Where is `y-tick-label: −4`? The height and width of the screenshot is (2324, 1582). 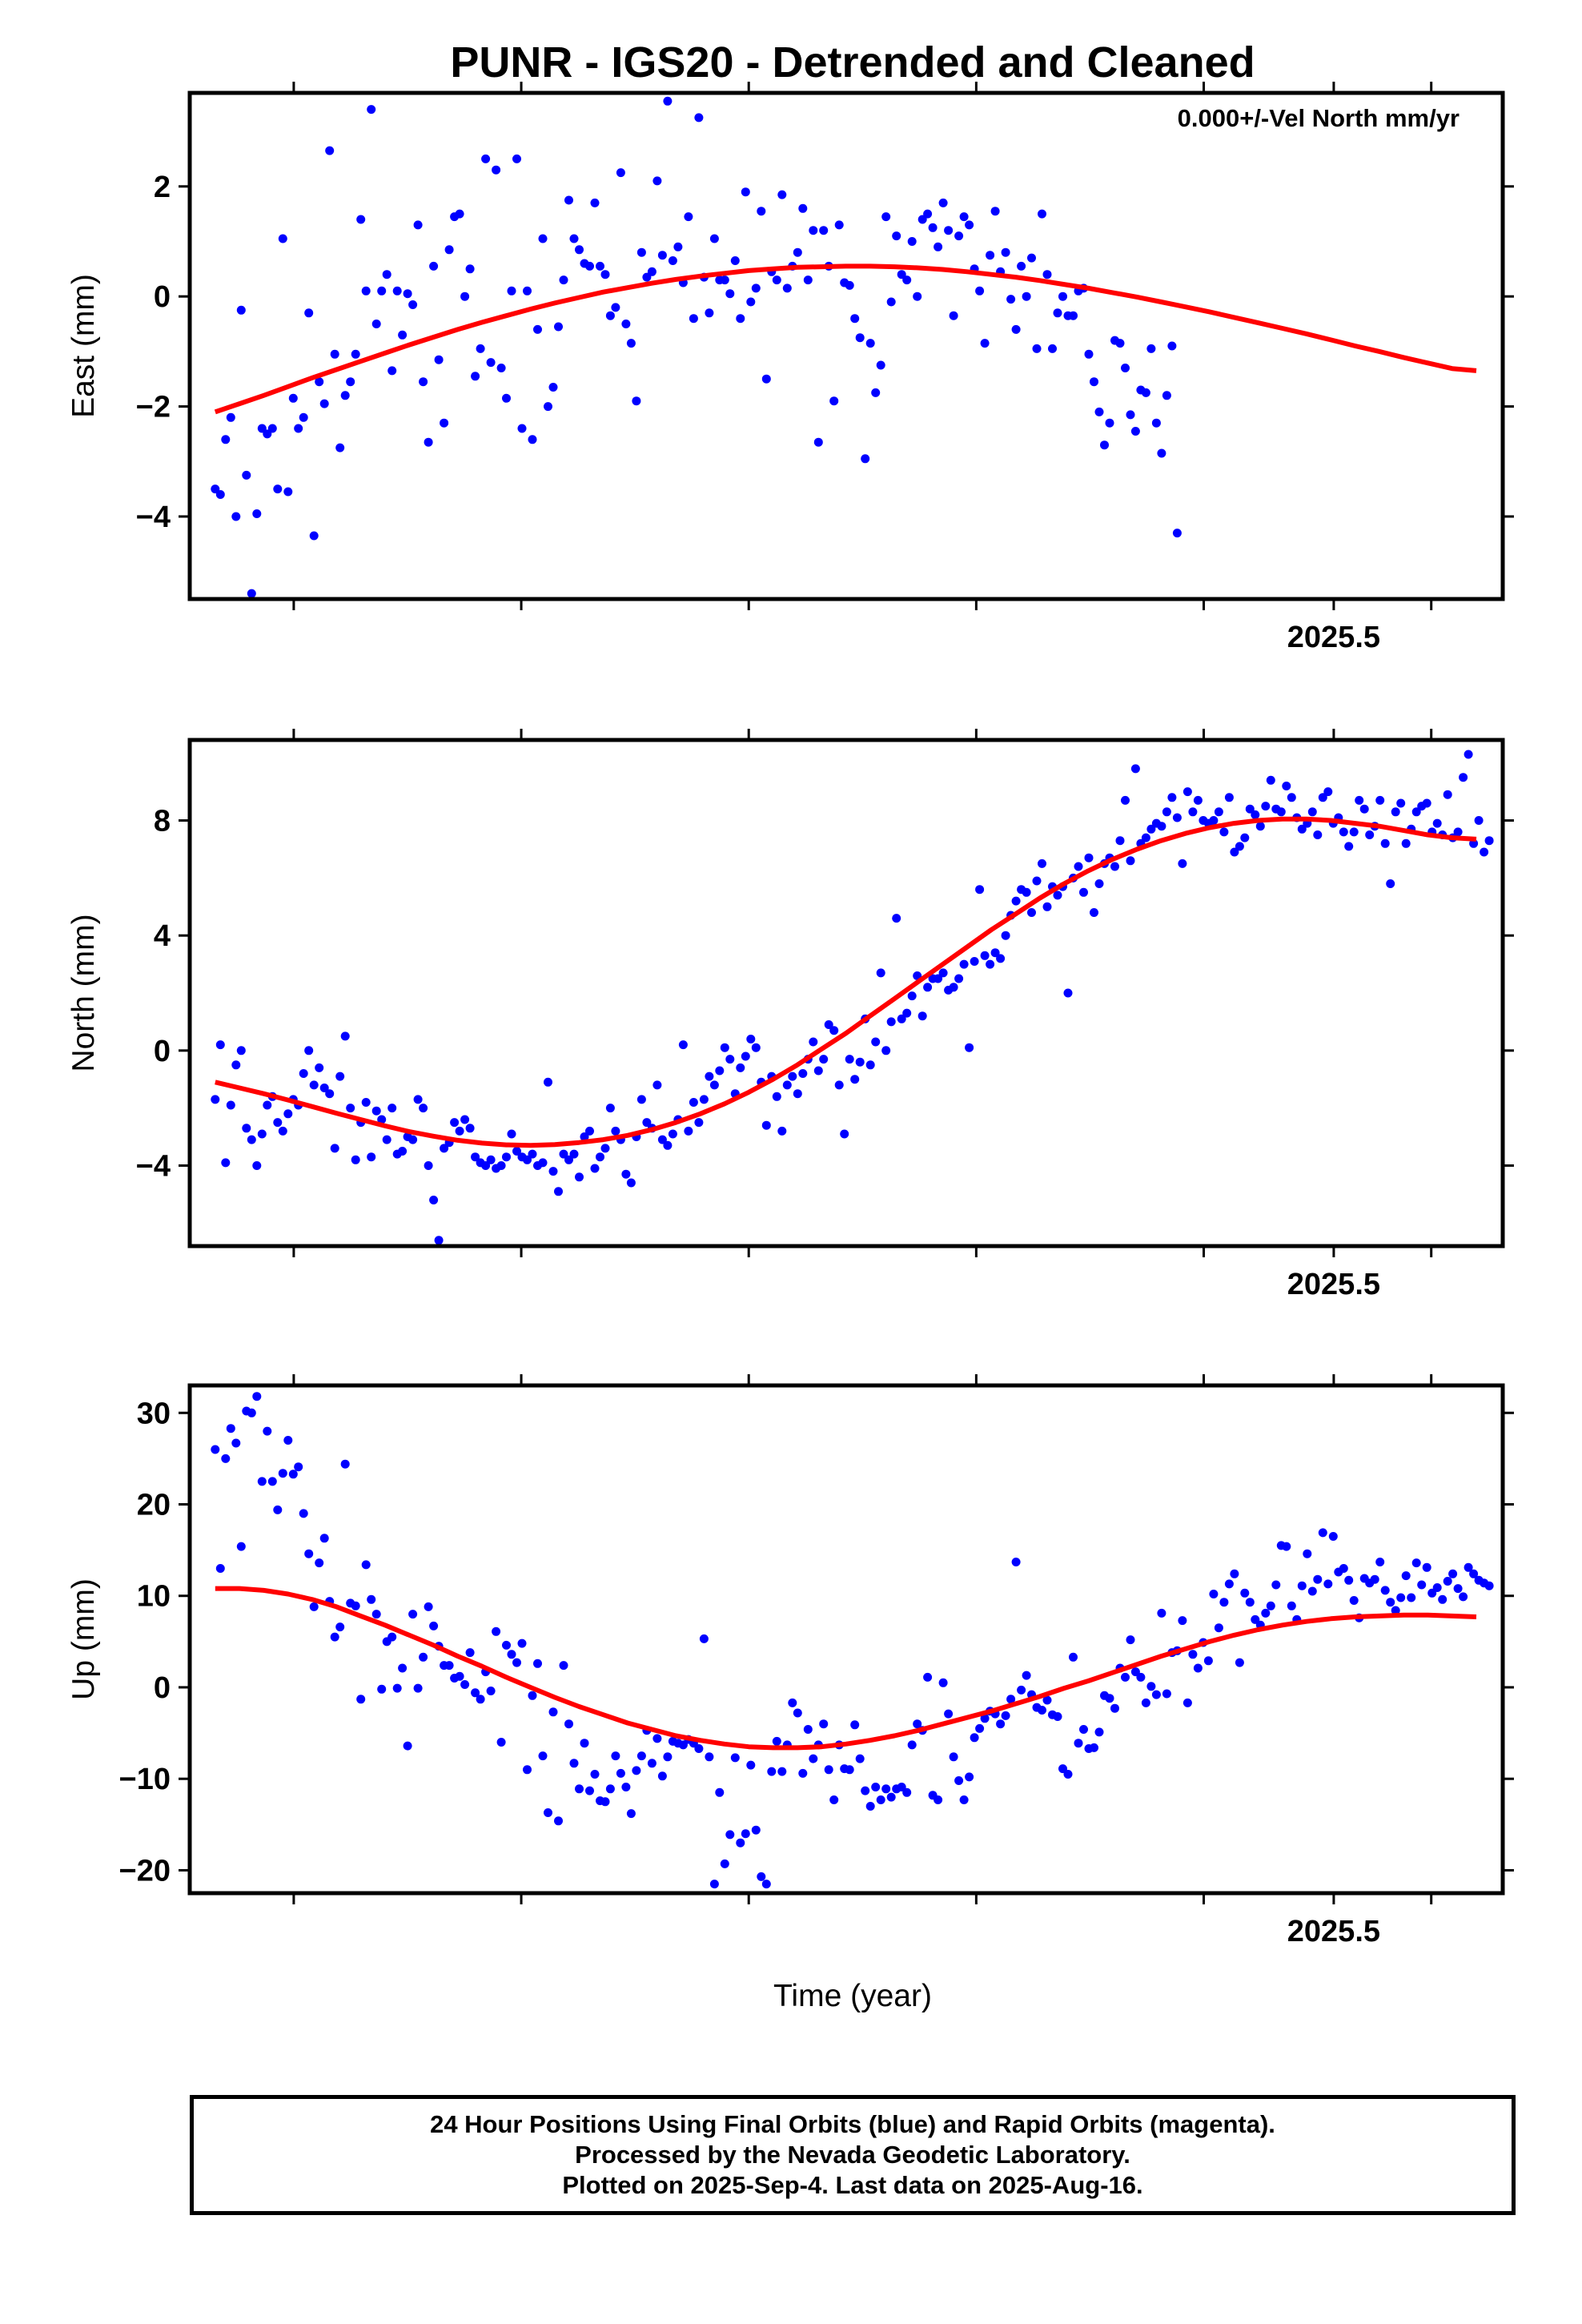
y-tick-label: −4 is located at coordinates (154, 517).